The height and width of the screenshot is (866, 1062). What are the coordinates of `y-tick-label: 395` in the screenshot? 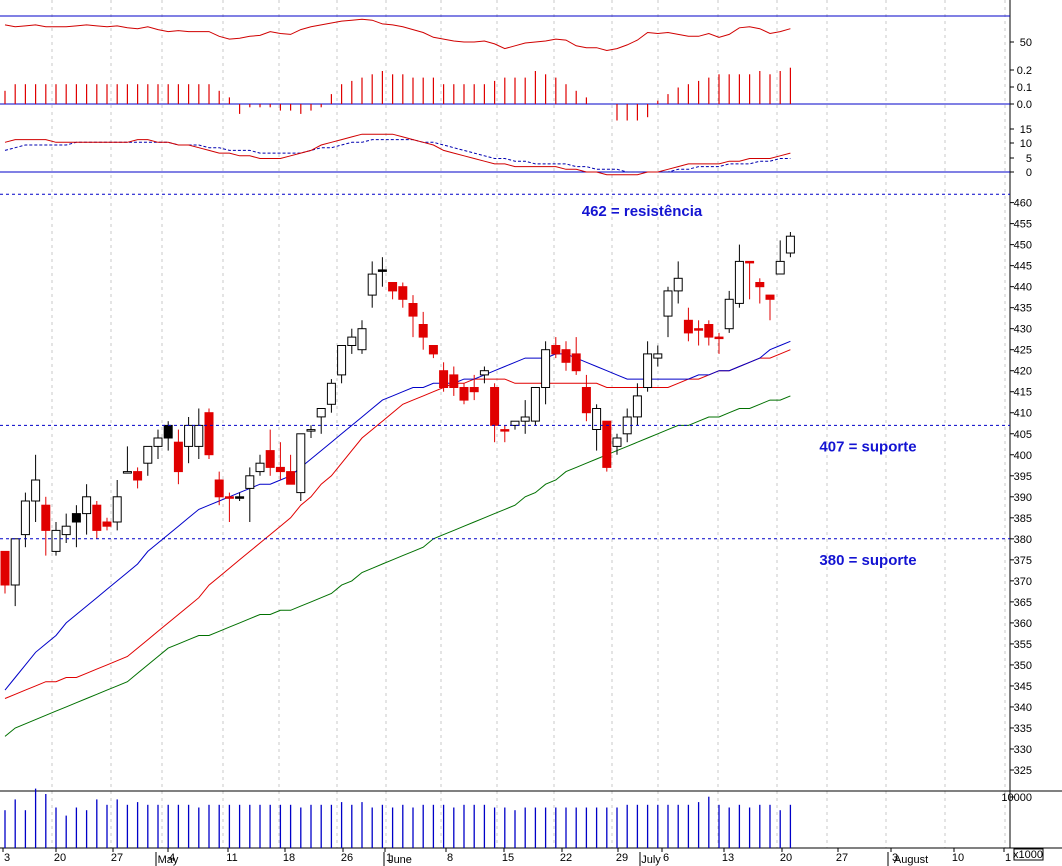 It's located at (1023, 477).